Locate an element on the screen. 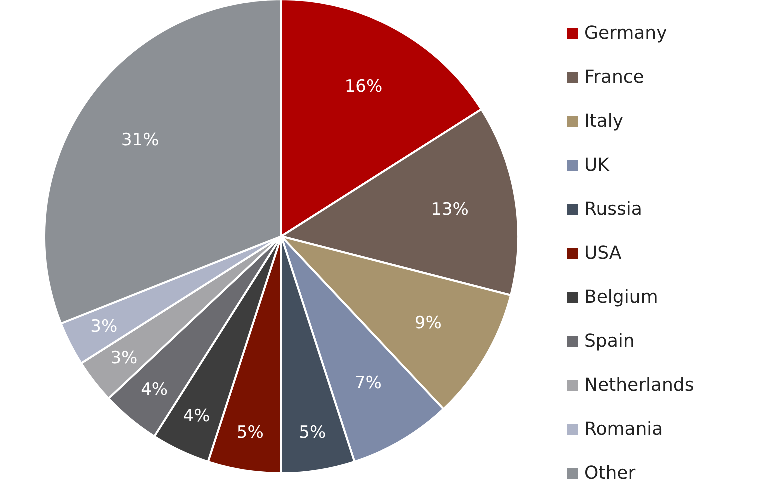  data-label: 31% is located at coordinates (140, 140).